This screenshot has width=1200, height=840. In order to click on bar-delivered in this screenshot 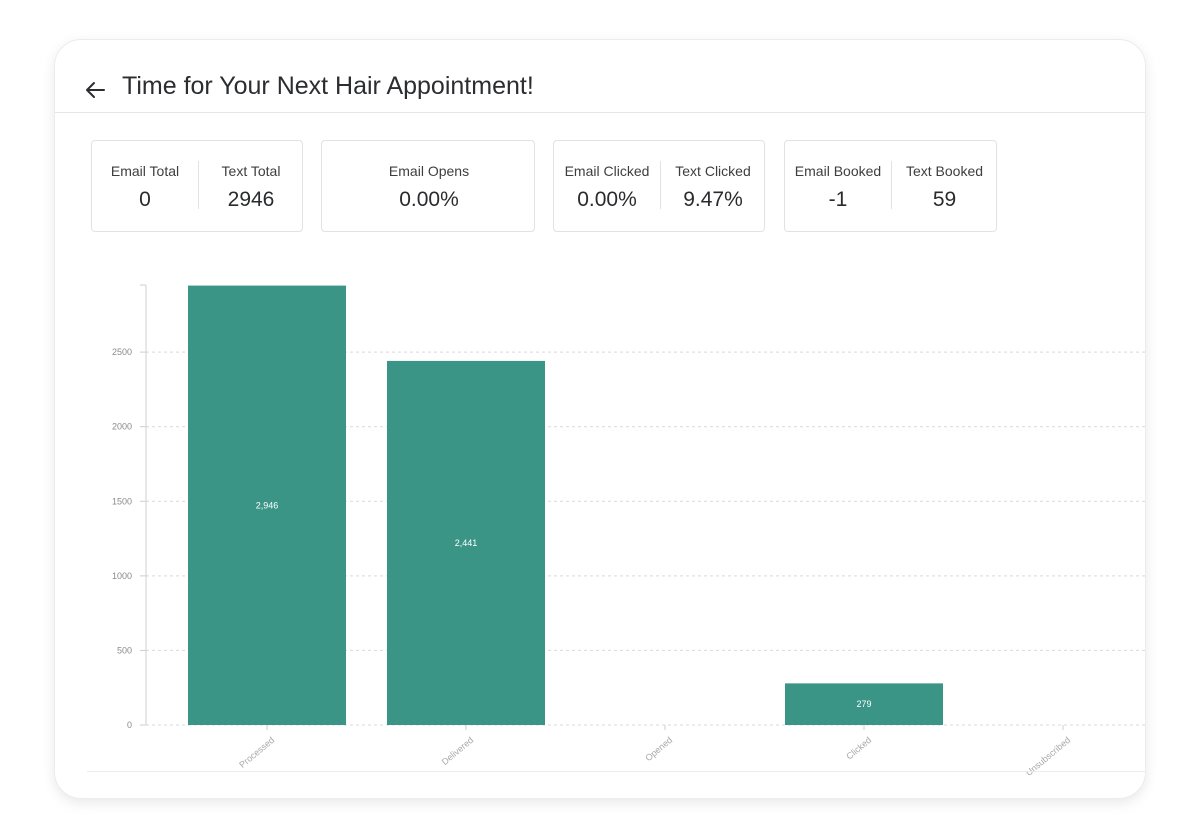, I will do `click(466, 542)`.